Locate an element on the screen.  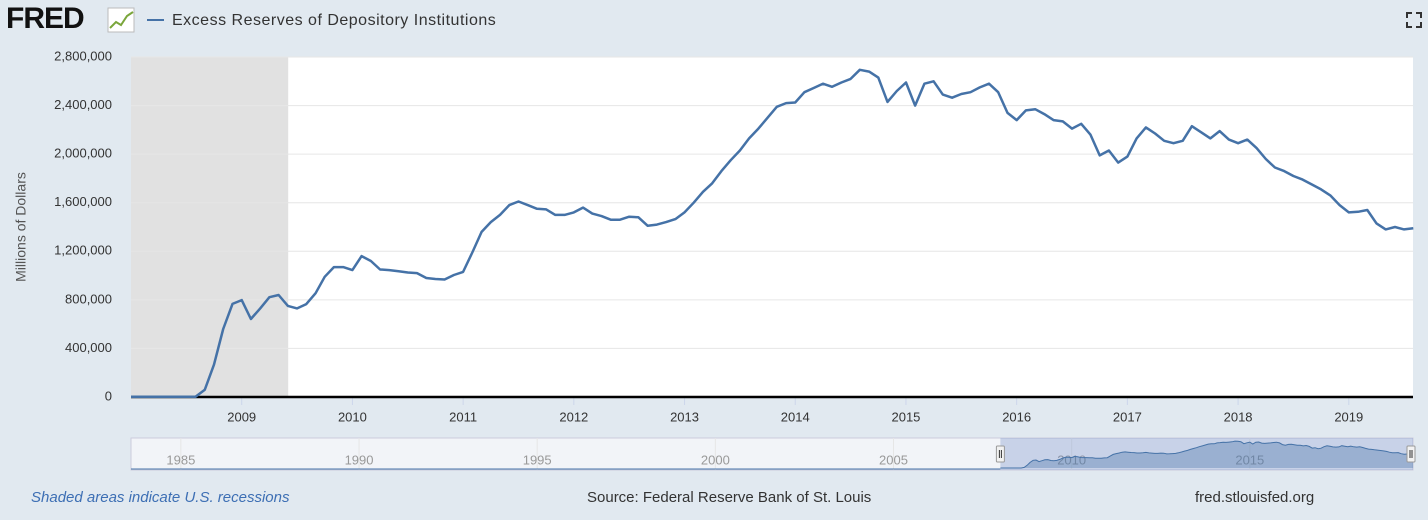
navigator-area is located at coordinates (1207, 454).